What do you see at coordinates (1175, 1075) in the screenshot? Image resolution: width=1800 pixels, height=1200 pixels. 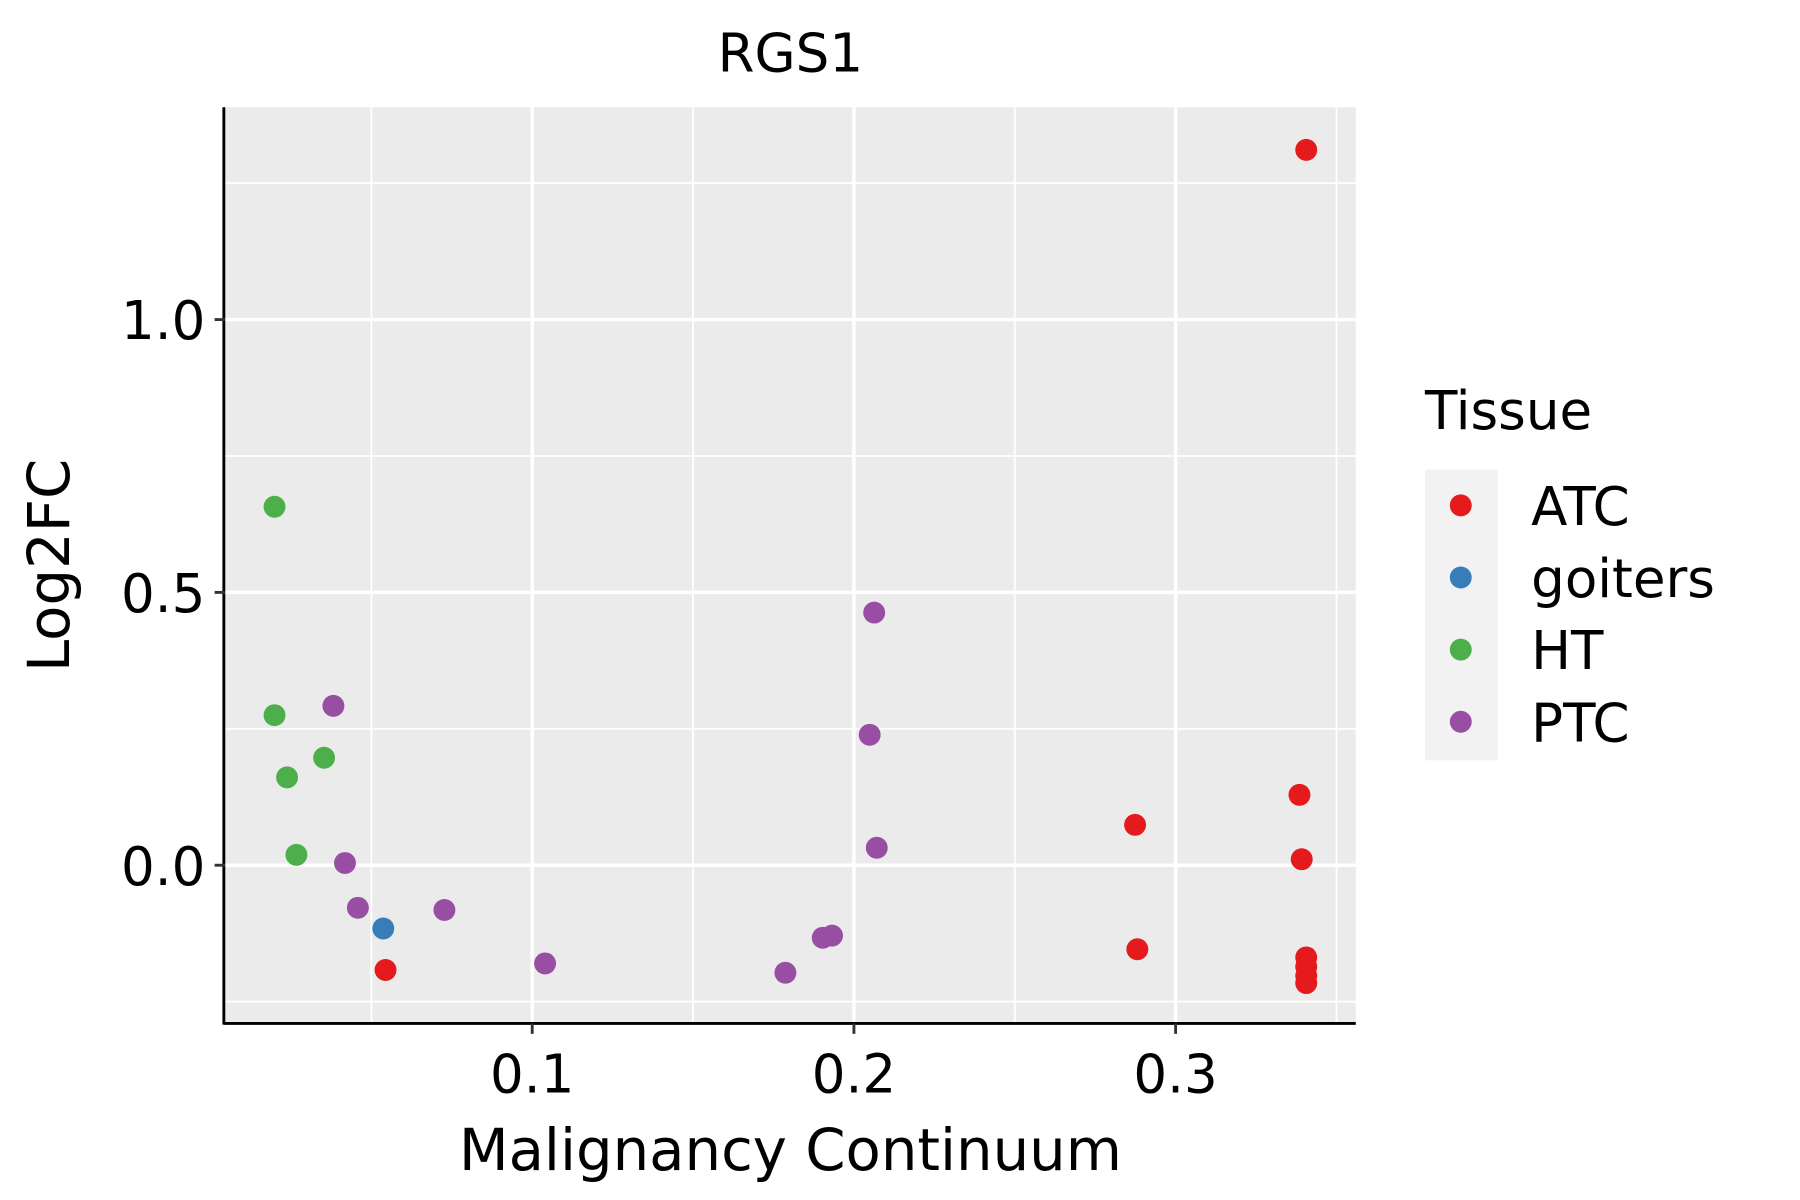 I see `x-tick-label: 0.3` at bounding box center [1175, 1075].